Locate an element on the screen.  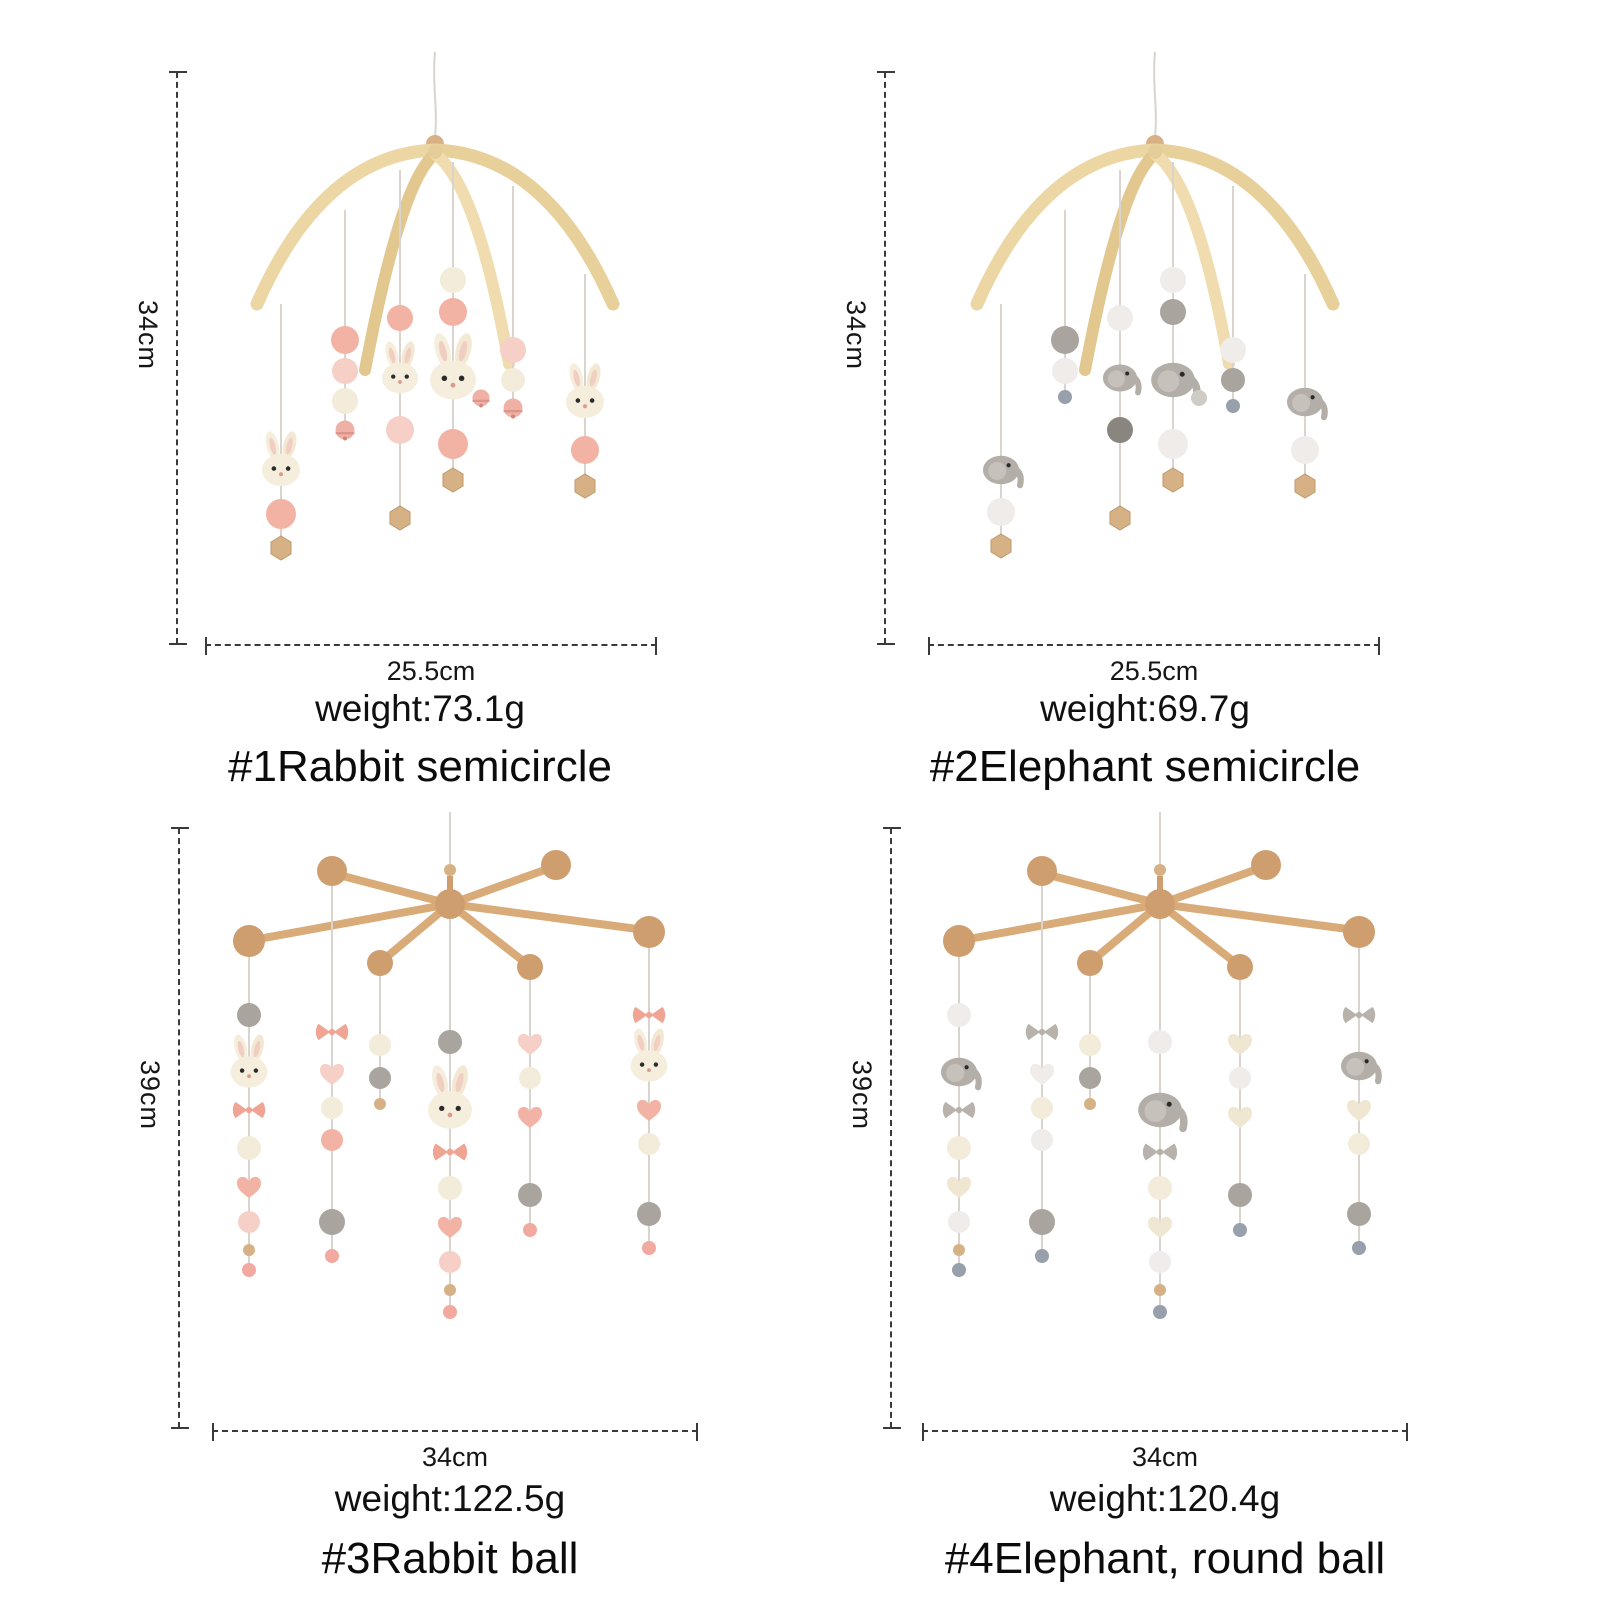
rabbit-semicircle-mobile-photo is located at coordinates (435, 306).